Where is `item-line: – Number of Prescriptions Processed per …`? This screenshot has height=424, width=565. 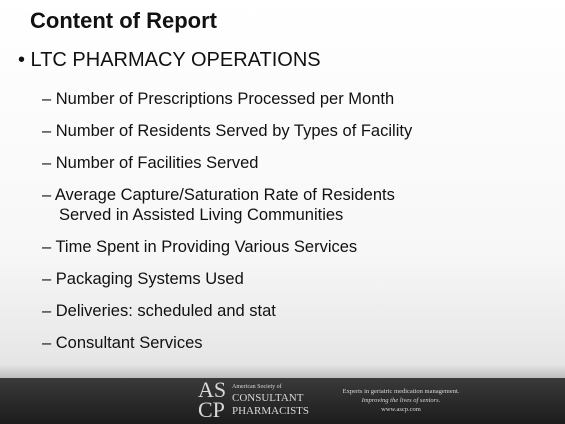 item-line: – Number of Prescriptions Processed per … is located at coordinates (218, 99).